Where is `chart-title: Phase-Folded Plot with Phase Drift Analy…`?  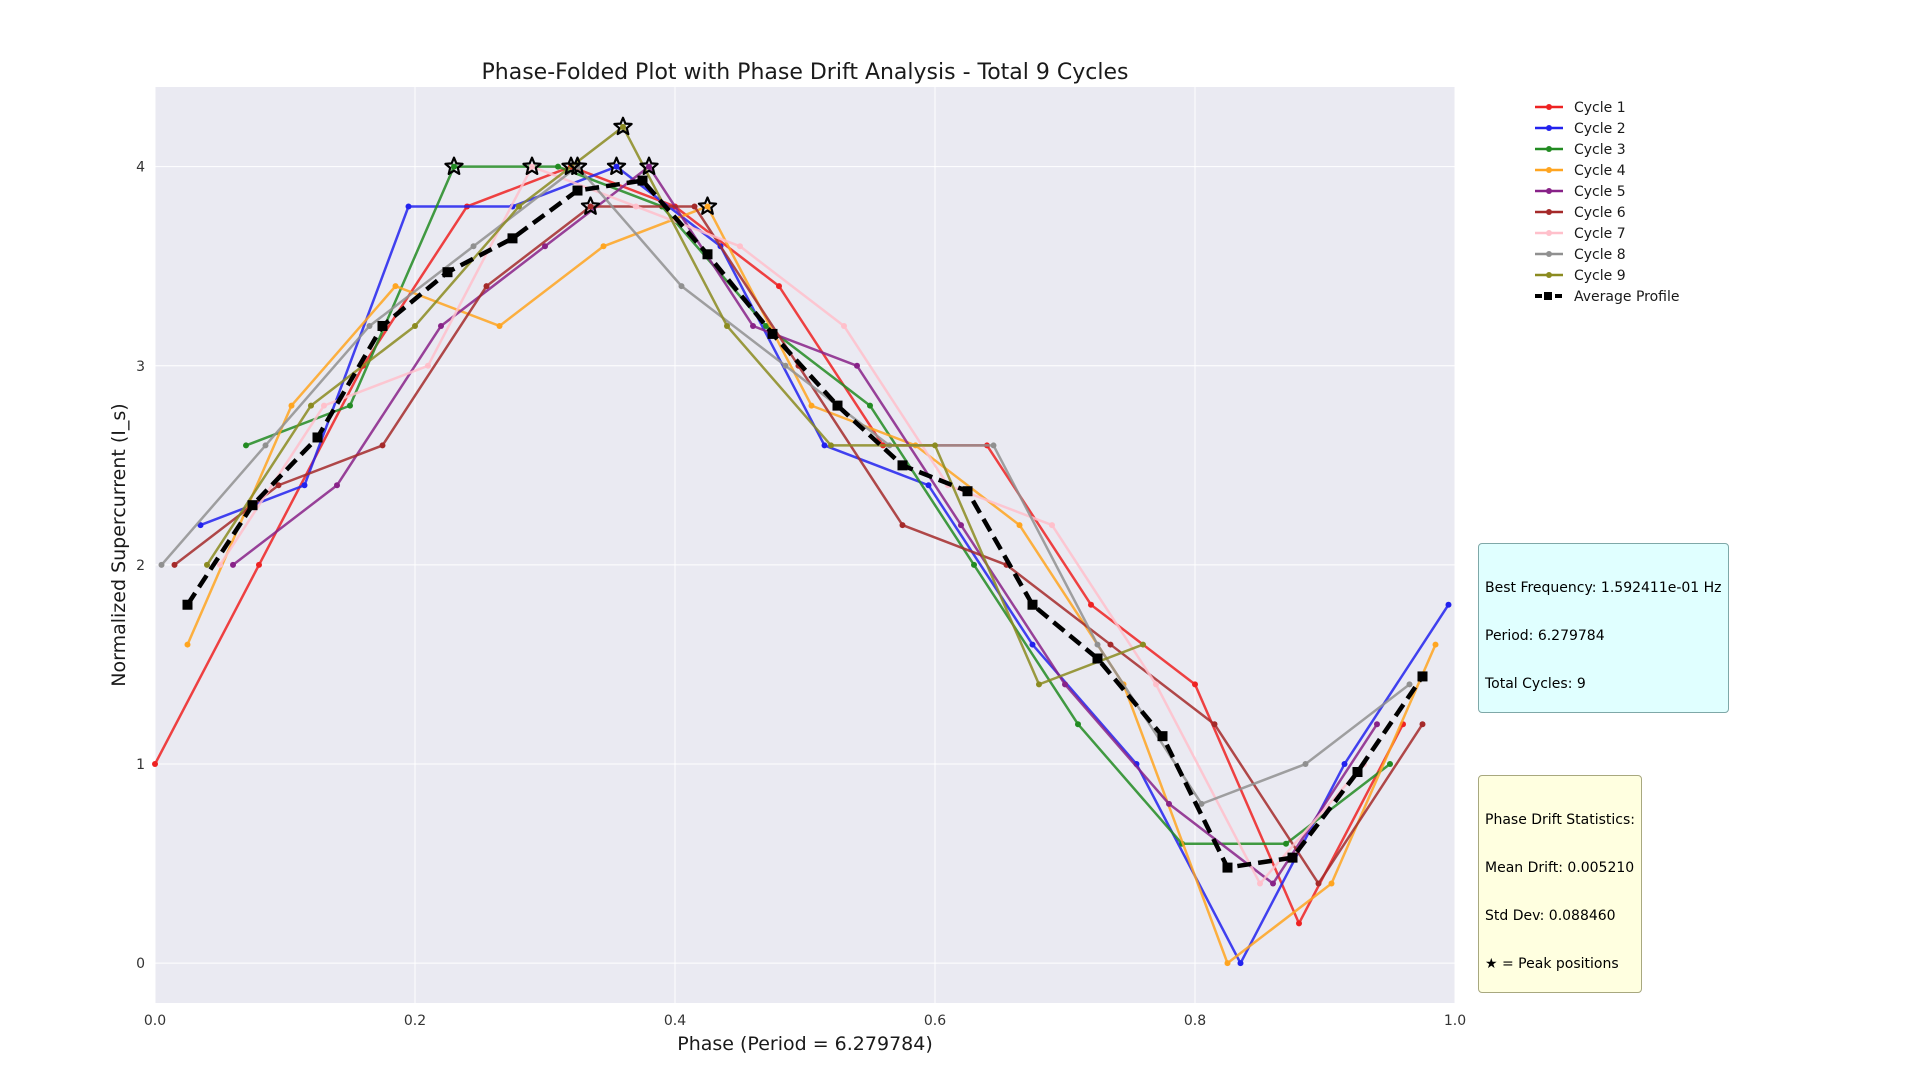 chart-title: Phase-Folded Plot with Phase Drift Analy… is located at coordinates (805, 72).